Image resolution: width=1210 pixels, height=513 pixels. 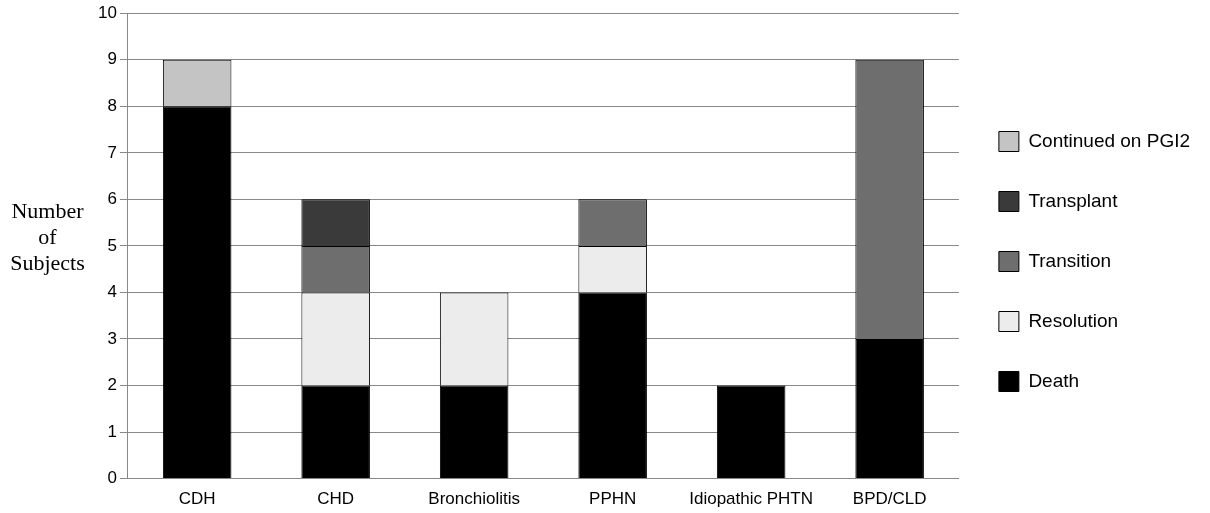 What do you see at coordinates (1070, 260) in the screenshot?
I see `legend-label: Transition` at bounding box center [1070, 260].